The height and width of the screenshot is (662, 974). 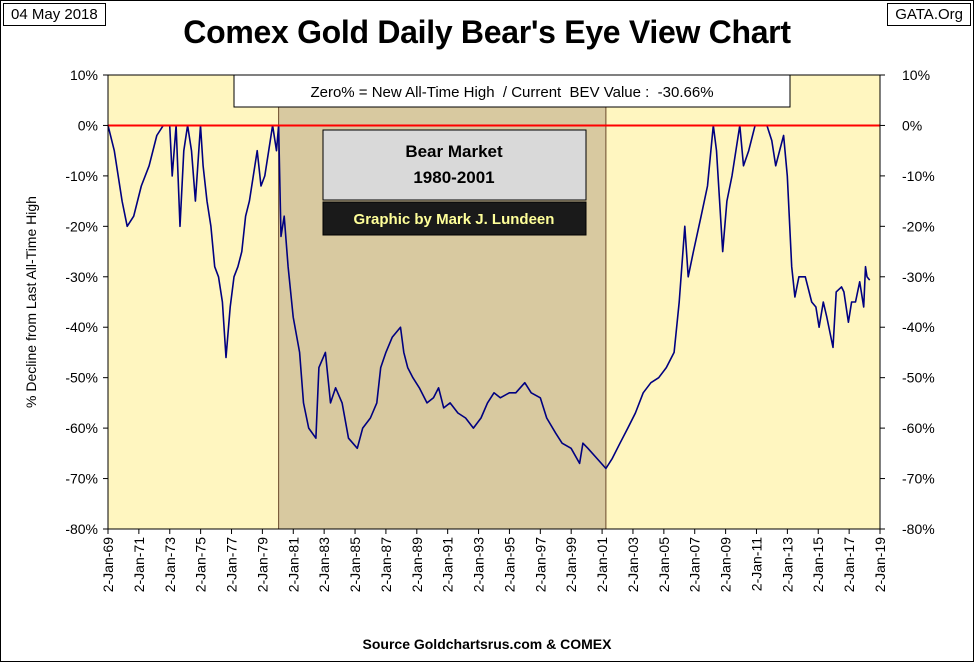 I want to click on y-tick-label-right: 0%, so click(x=912, y=125).